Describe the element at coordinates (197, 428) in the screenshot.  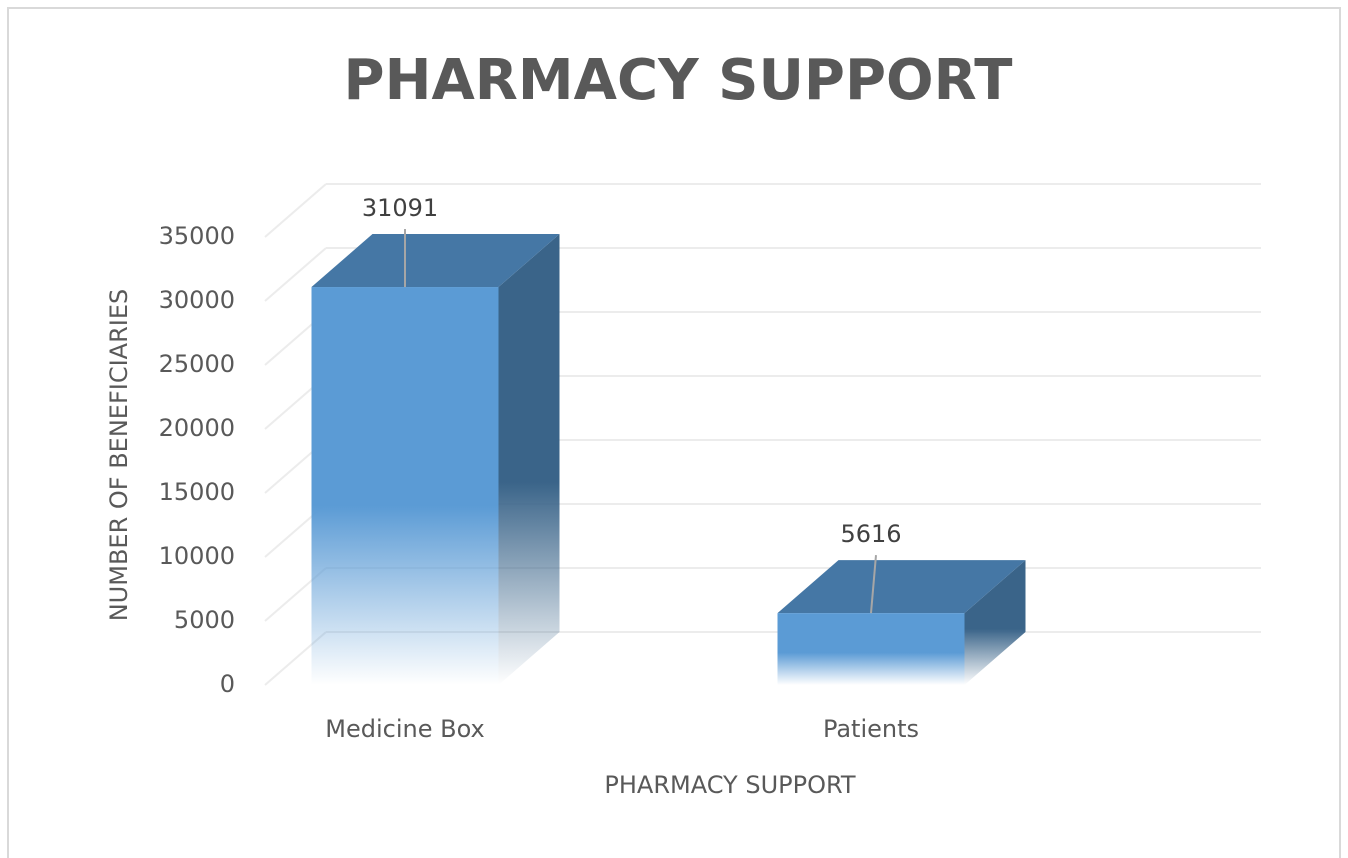
I see `y-tick-label: 20000` at that location.